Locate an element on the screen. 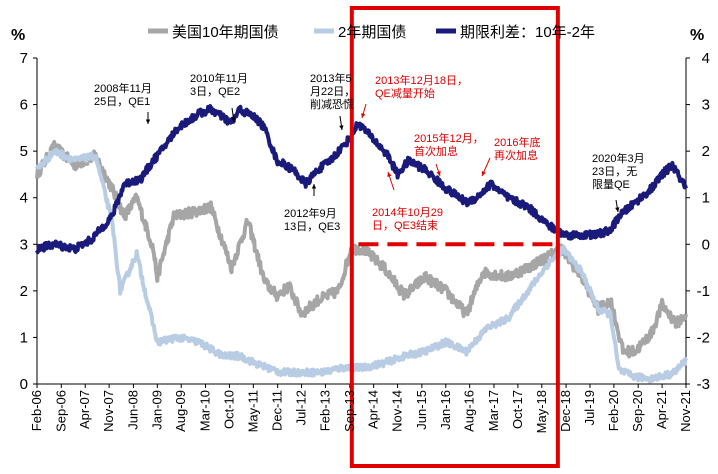 The height and width of the screenshot is (474, 718). left-tick-label: 2 is located at coordinates (24, 291).